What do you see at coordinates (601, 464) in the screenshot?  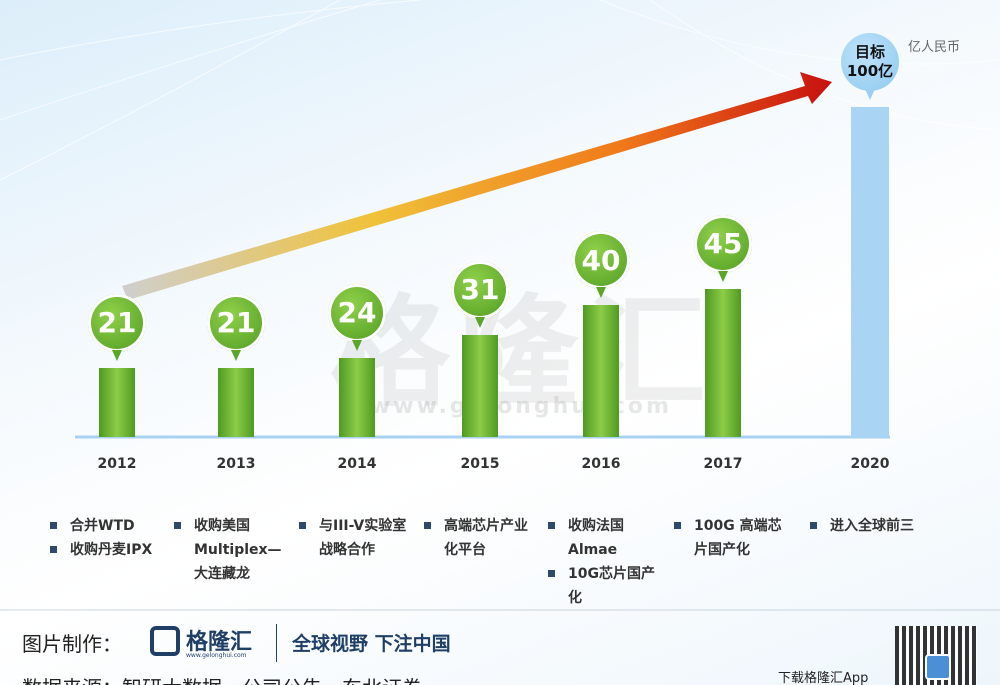 I see `x-tick-label: 2016` at bounding box center [601, 464].